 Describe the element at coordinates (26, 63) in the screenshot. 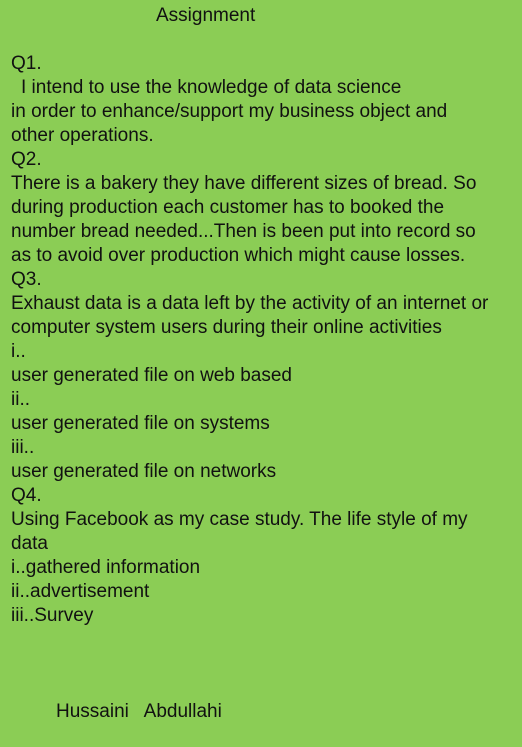

I see `question-heading: Q1.` at that location.